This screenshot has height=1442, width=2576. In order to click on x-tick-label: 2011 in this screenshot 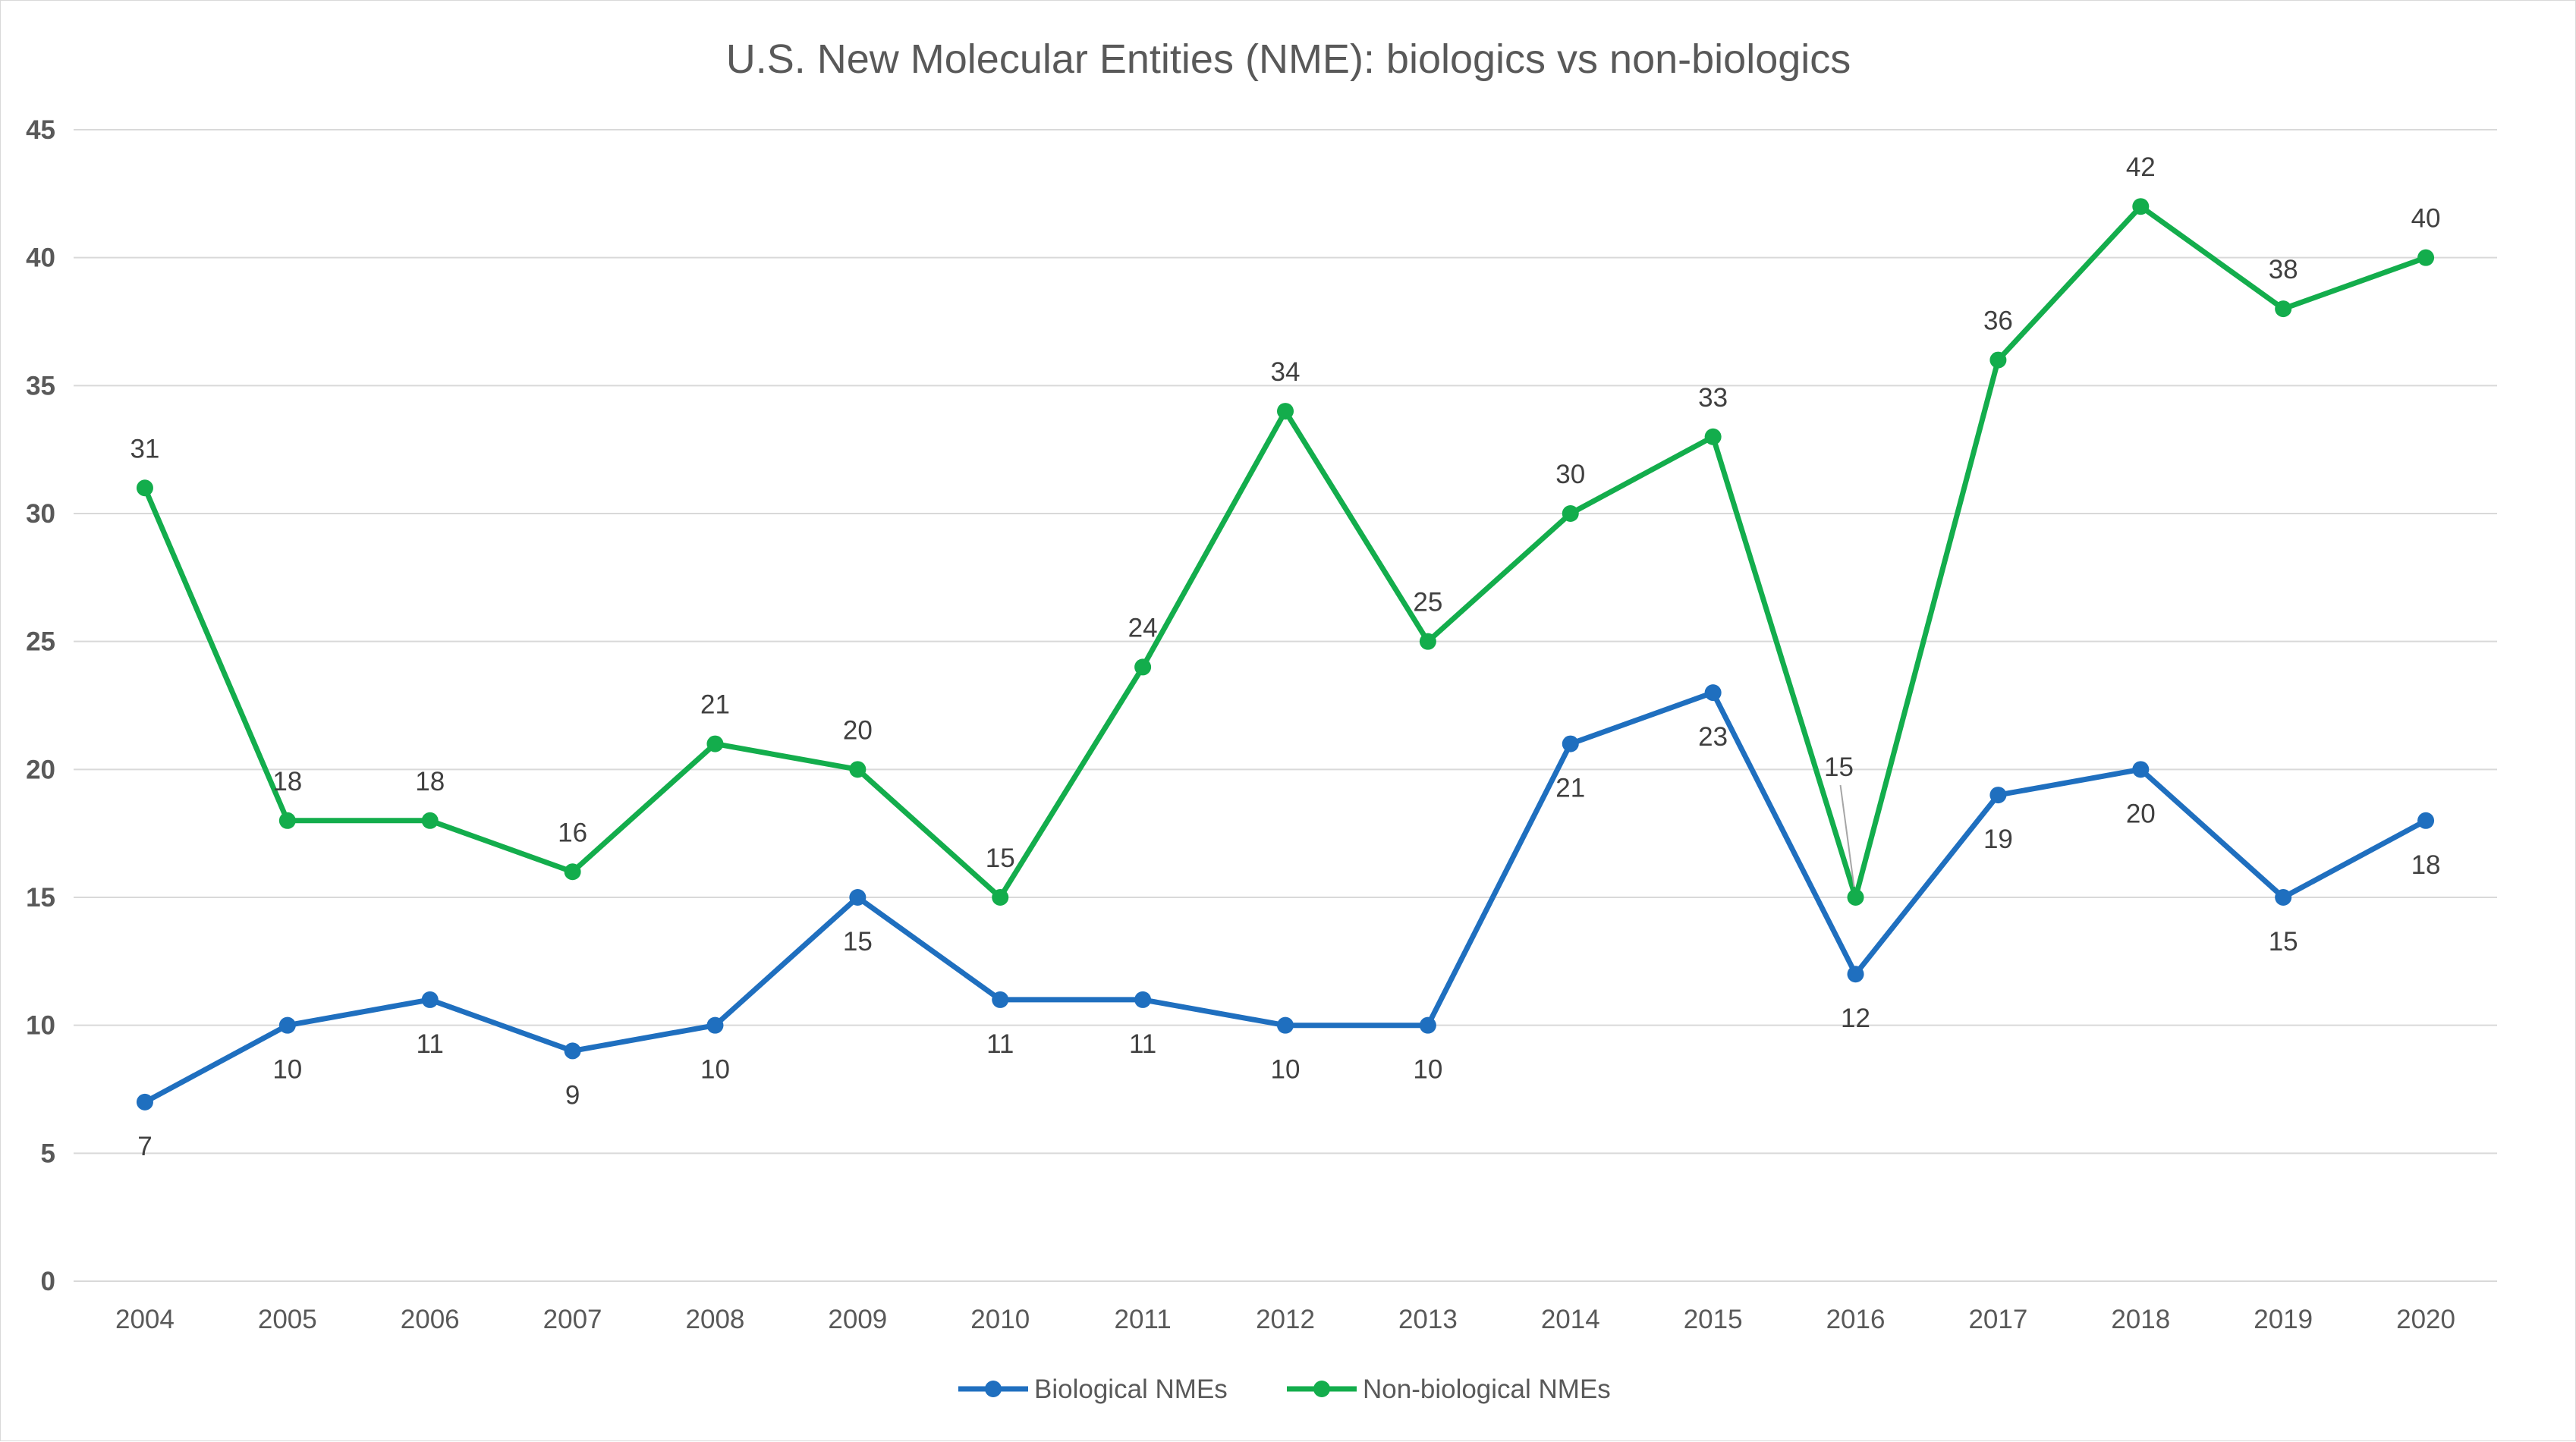, I will do `click(1142, 1319)`.